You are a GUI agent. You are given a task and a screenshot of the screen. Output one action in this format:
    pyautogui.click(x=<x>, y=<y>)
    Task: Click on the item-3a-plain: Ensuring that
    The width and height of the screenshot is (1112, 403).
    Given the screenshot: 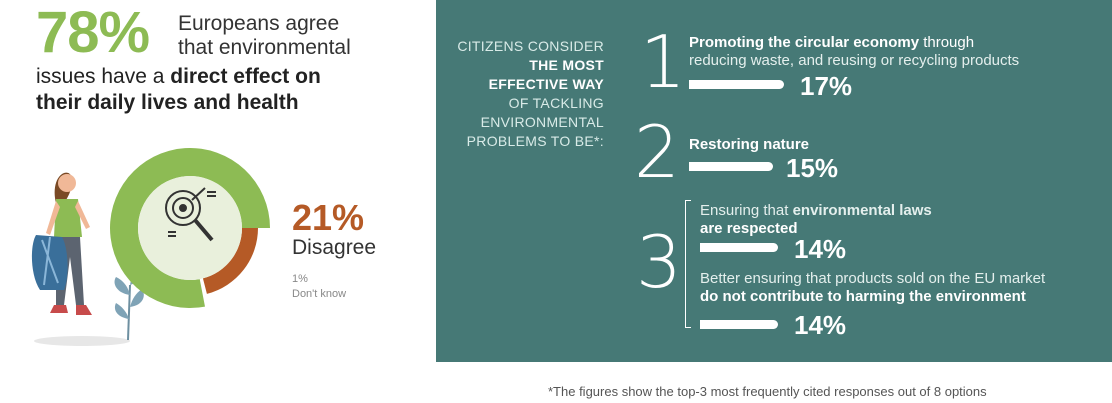 What is the action you would take?
    pyautogui.click(x=746, y=210)
    